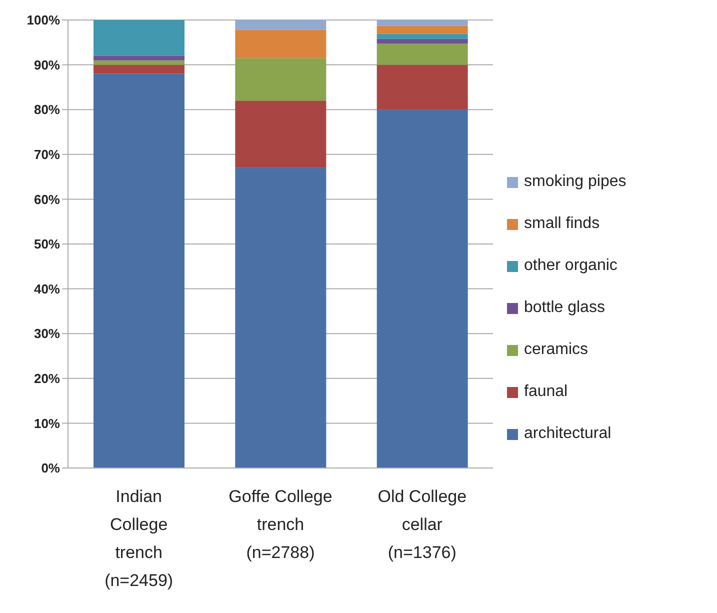  What do you see at coordinates (47, 110) in the screenshot?
I see `y-tick-label: 80%` at bounding box center [47, 110].